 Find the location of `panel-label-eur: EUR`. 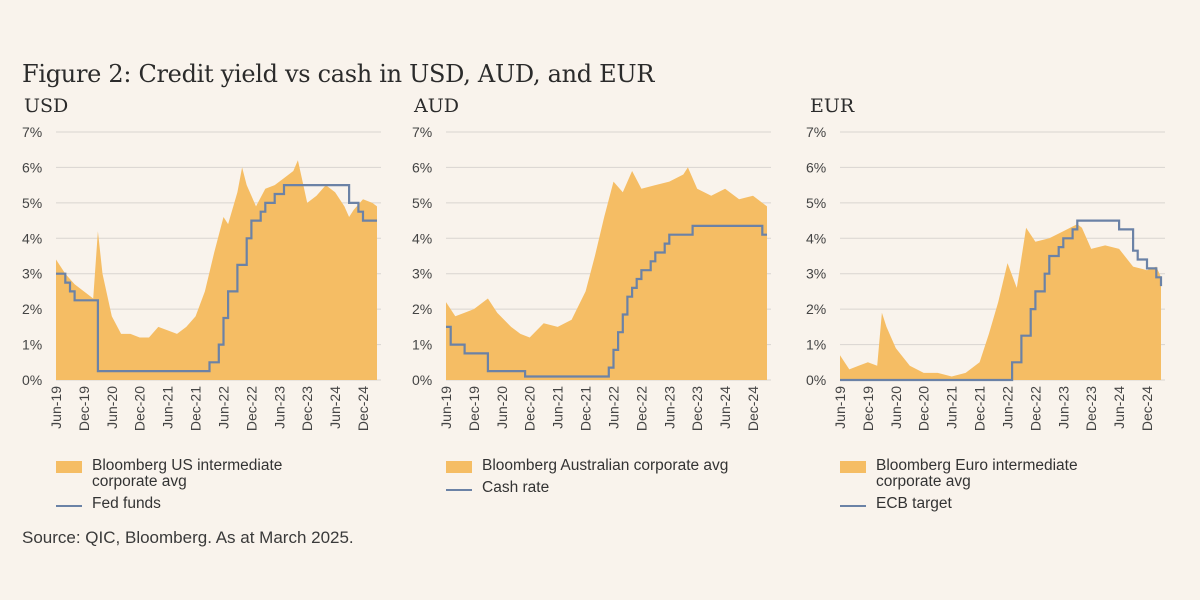

panel-label-eur: EUR is located at coordinates (832, 106).